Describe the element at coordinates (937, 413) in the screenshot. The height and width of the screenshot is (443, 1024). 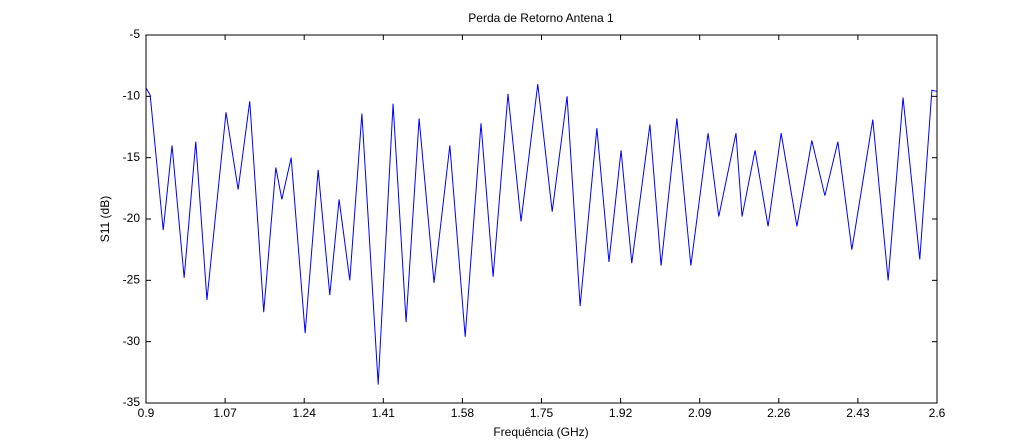
I see `x-tick-label: 2.6` at that location.